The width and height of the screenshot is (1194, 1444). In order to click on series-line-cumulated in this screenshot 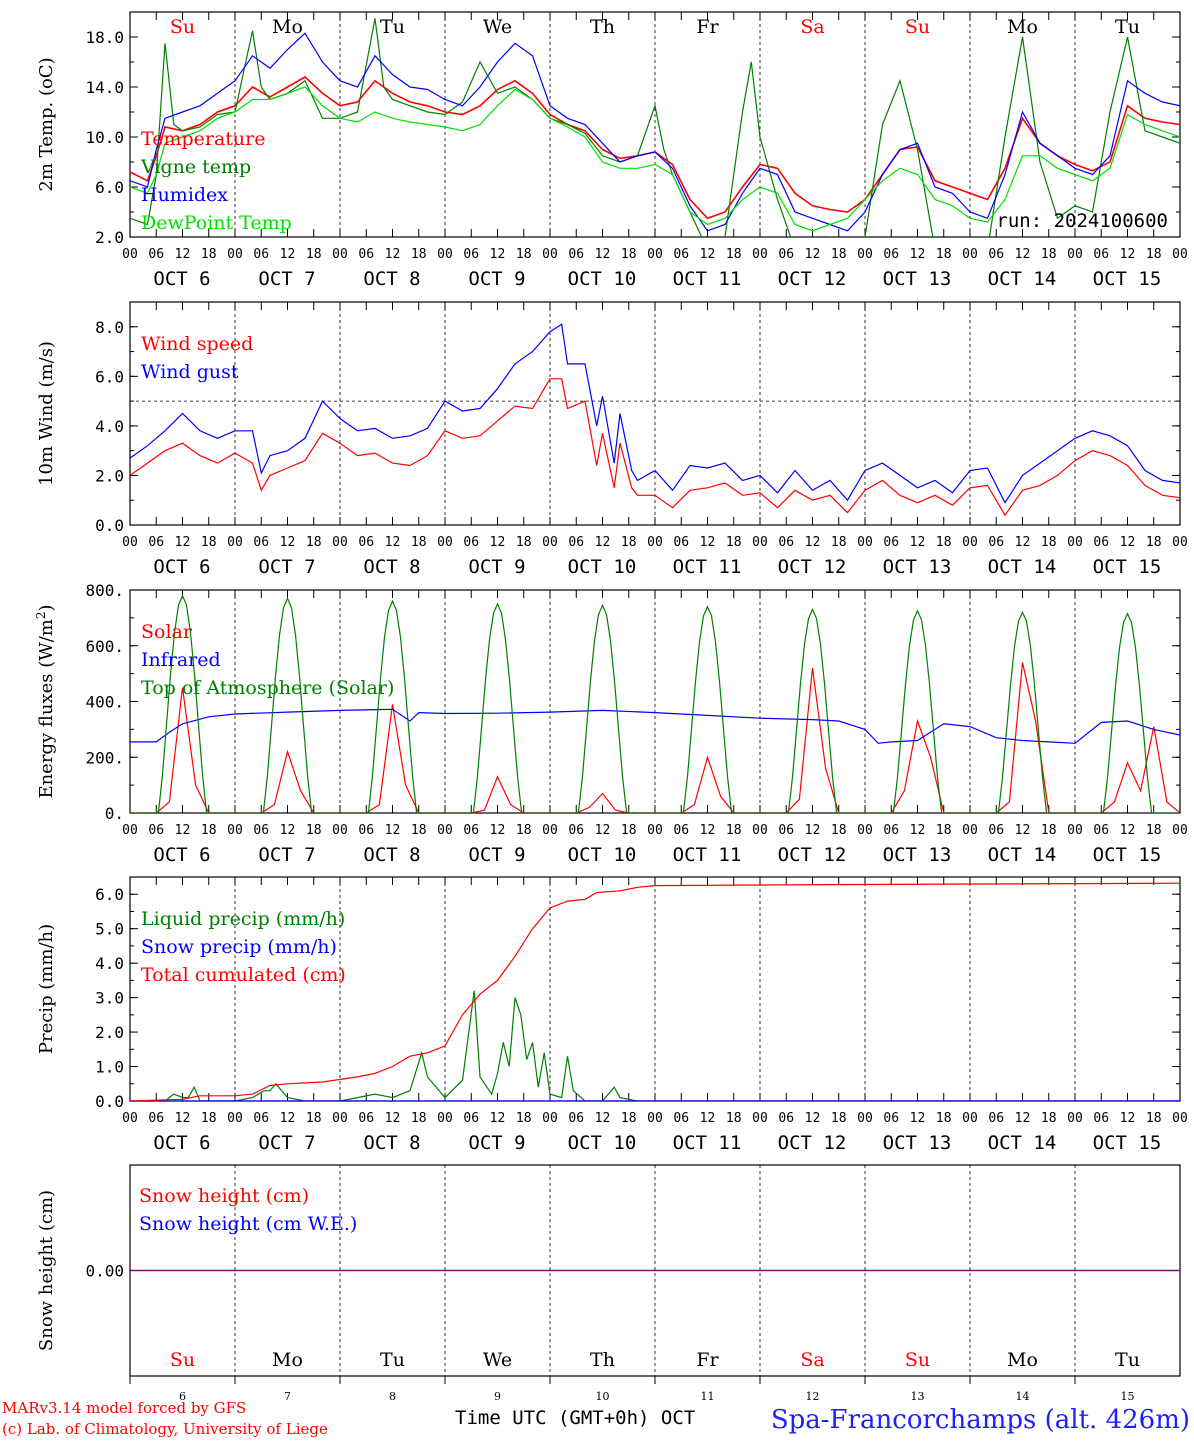, I will do `click(655, 991)`.